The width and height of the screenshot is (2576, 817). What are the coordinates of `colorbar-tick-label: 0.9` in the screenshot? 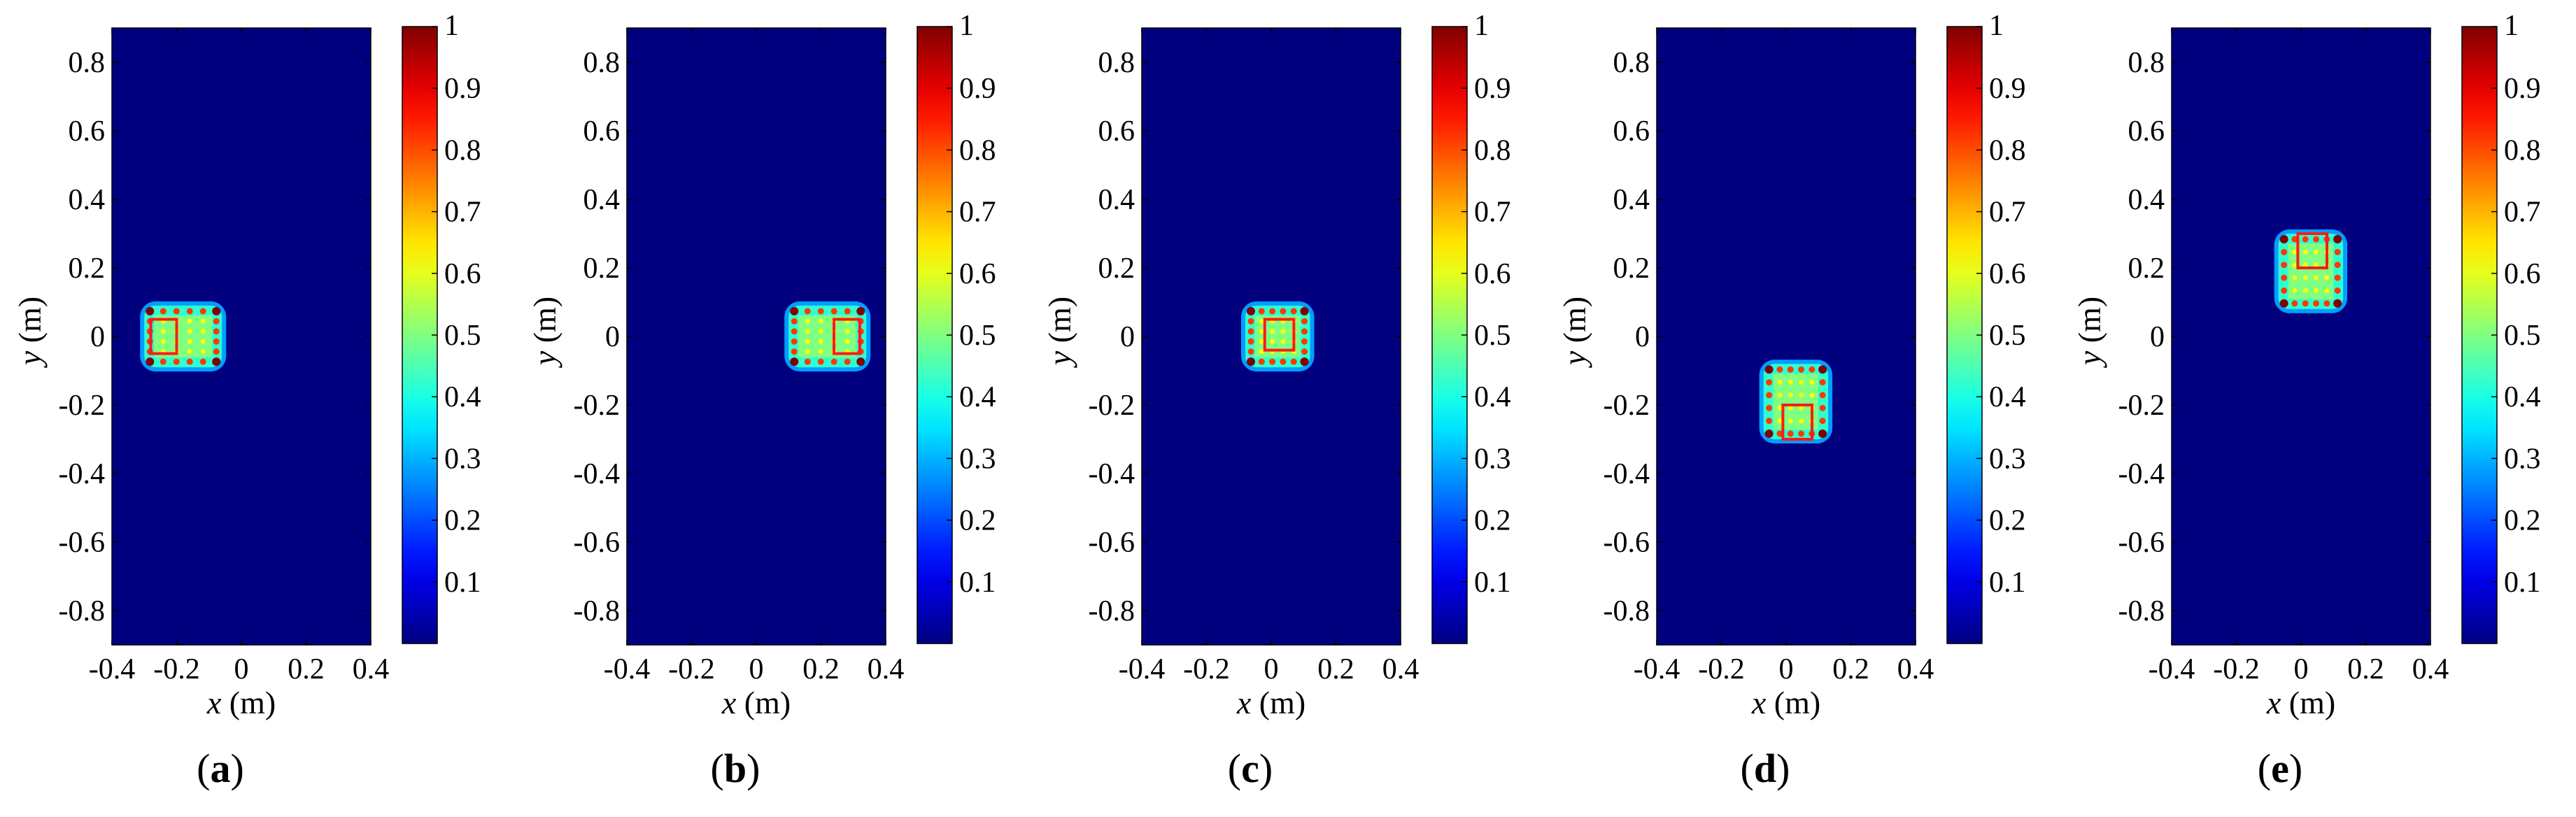 It's located at (462, 89).